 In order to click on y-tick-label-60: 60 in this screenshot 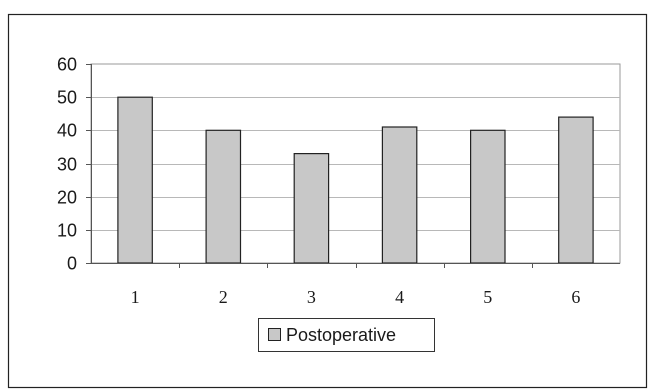, I will do `click(67, 65)`.